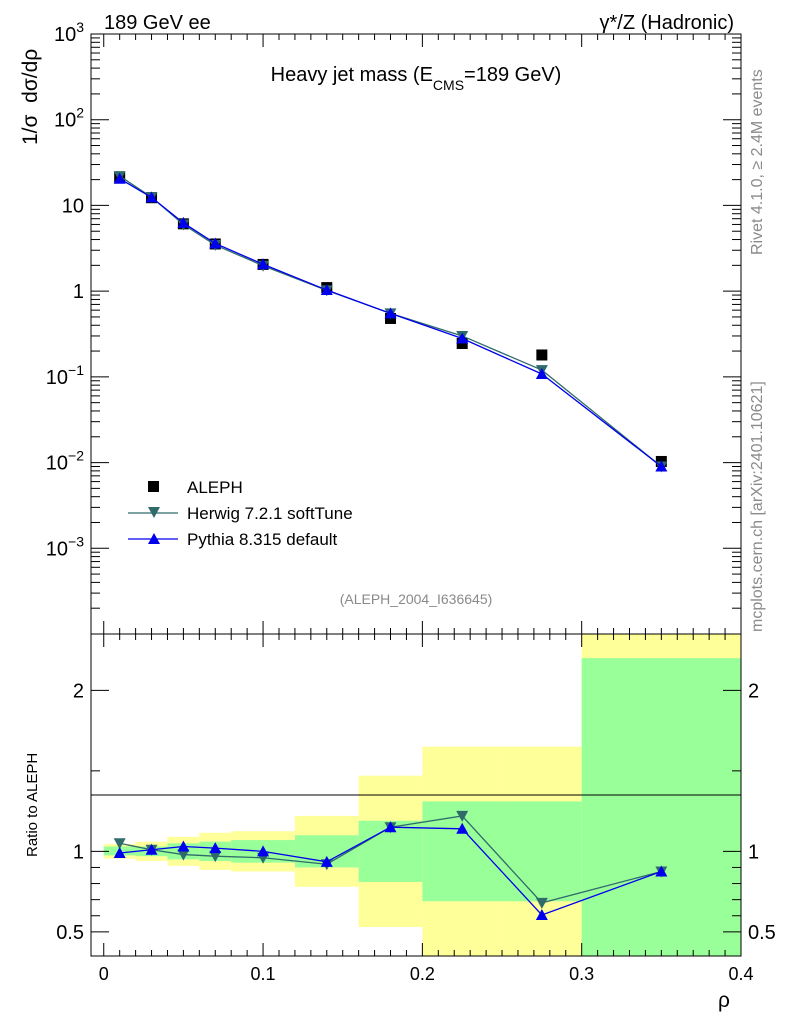  What do you see at coordinates (78, 852) in the screenshot?
I see `ratio-y-tick-label-left: 1` at bounding box center [78, 852].